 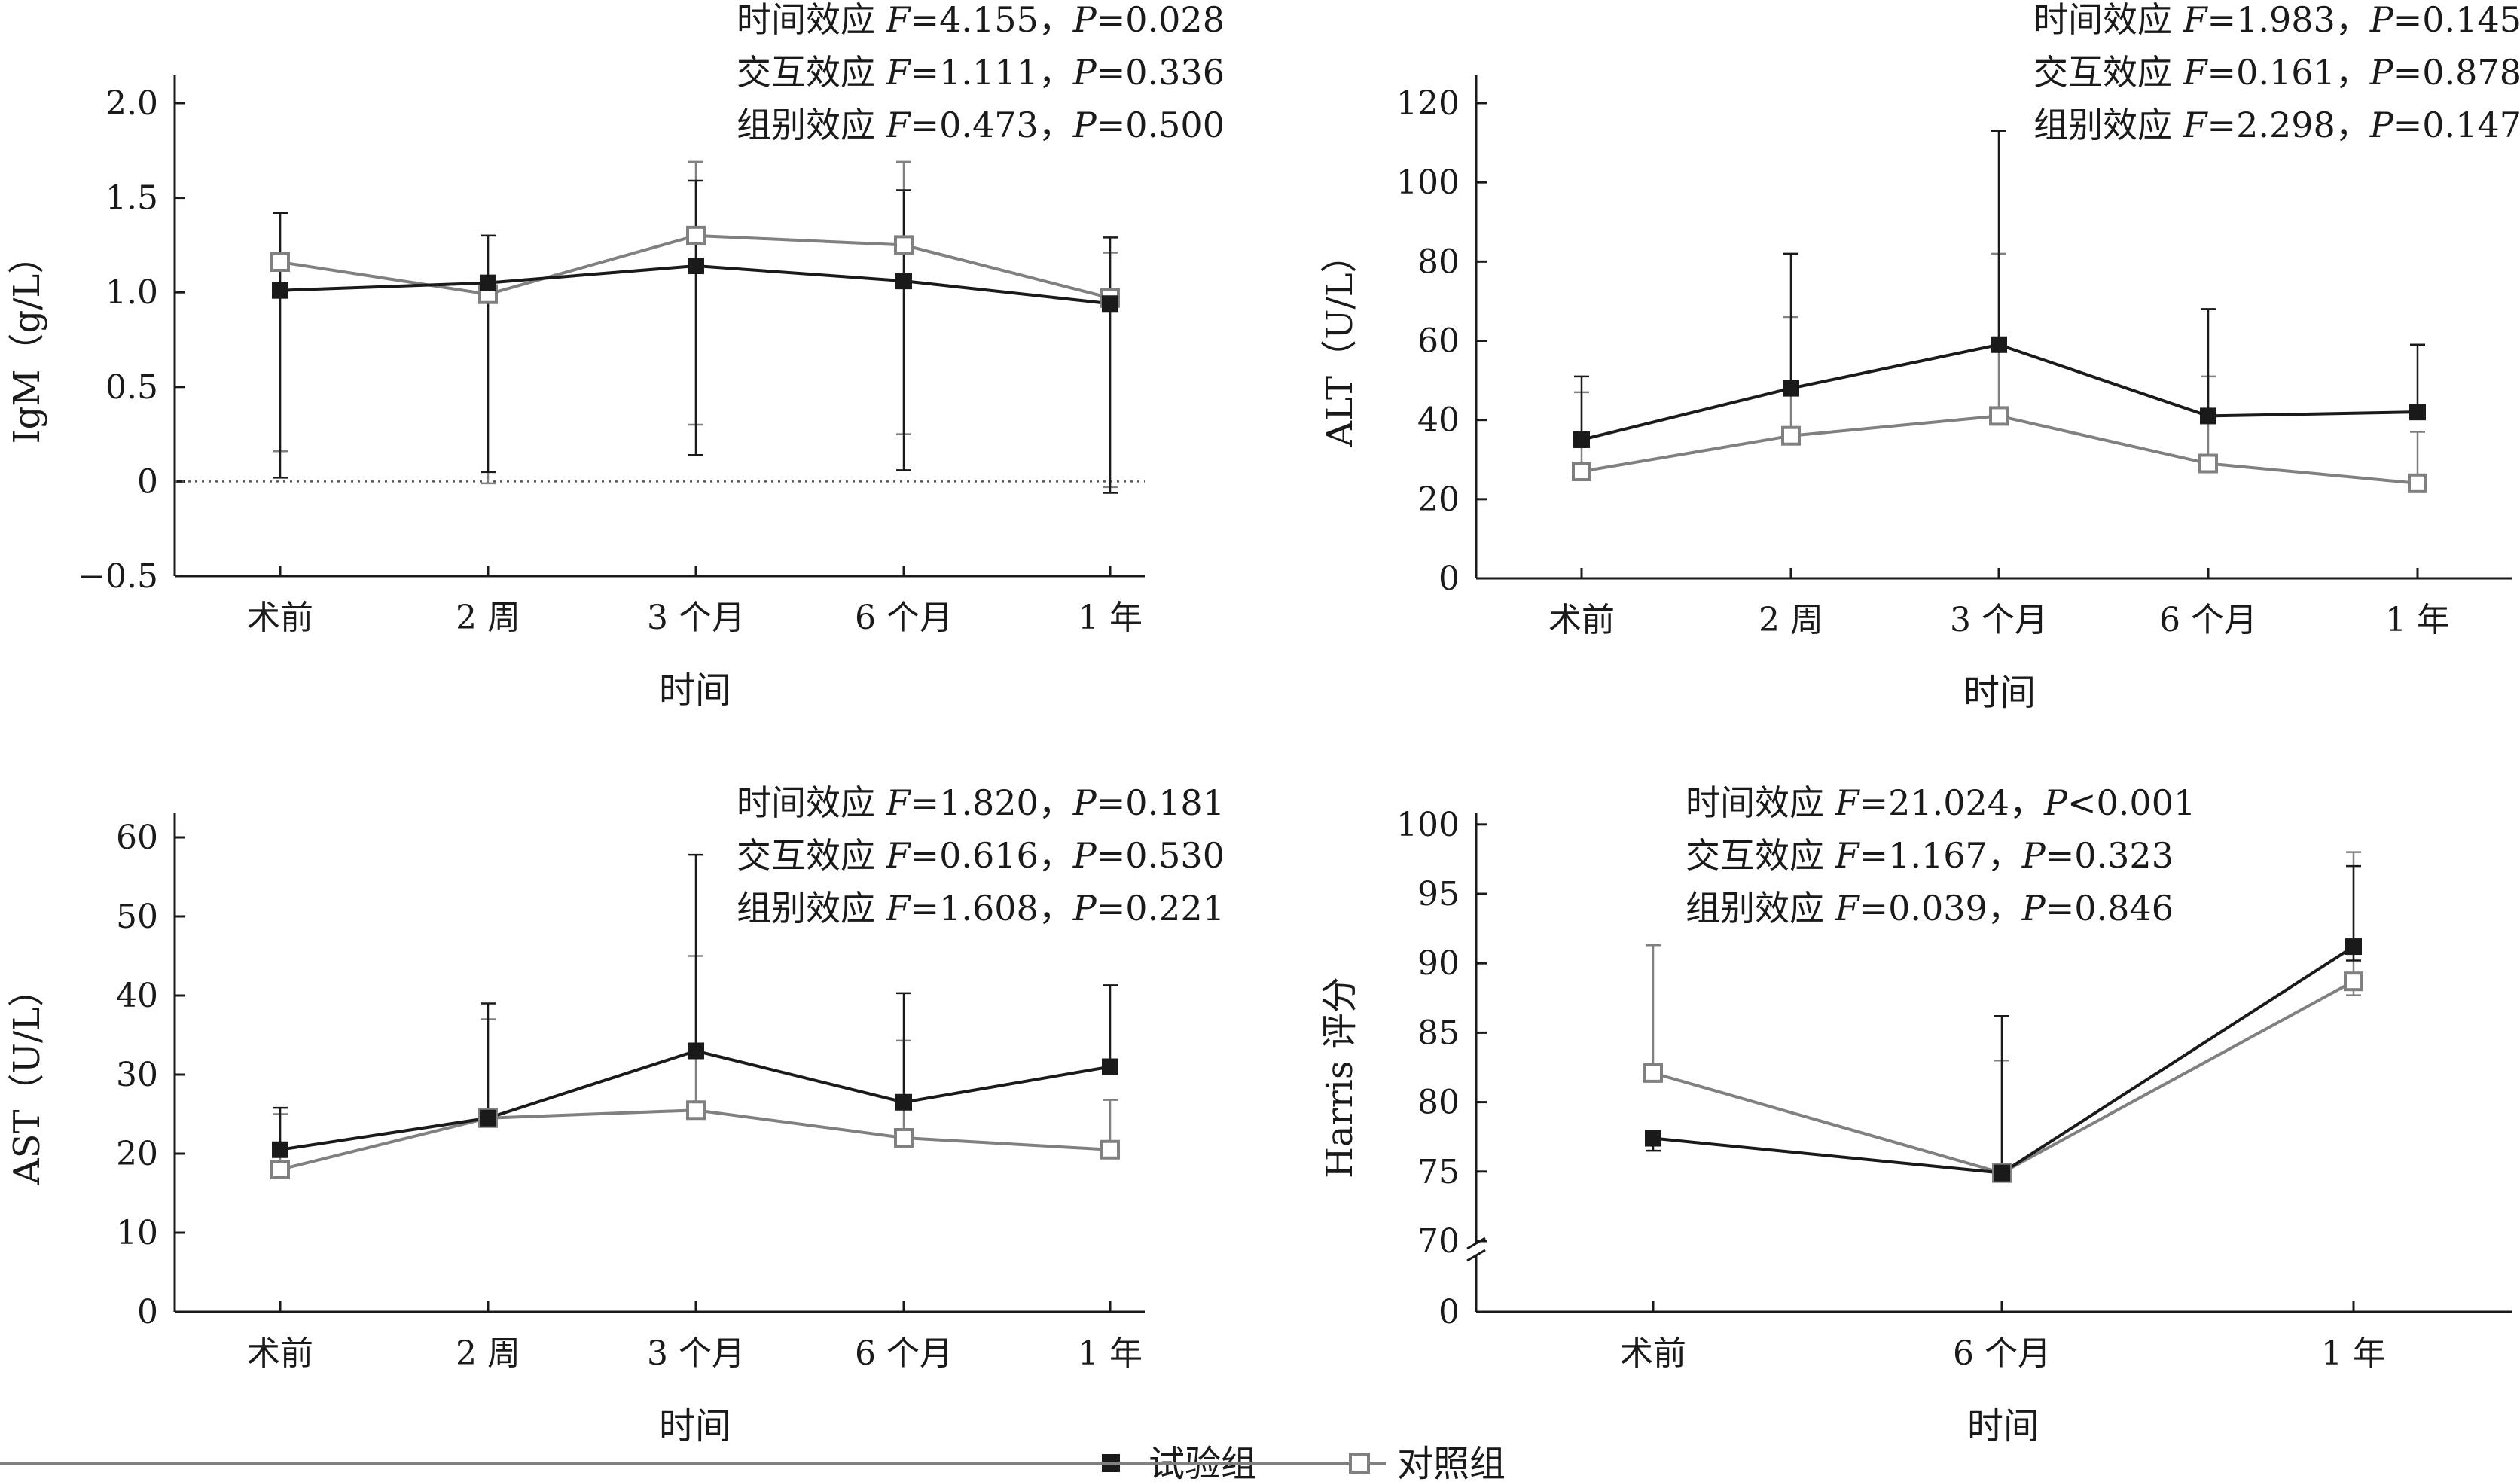 What do you see at coordinates (981, 20) in the screenshot?
I see `stat-annotation: 时间效应 F=4.155，P=0.028` at bounding box center [981, 20].